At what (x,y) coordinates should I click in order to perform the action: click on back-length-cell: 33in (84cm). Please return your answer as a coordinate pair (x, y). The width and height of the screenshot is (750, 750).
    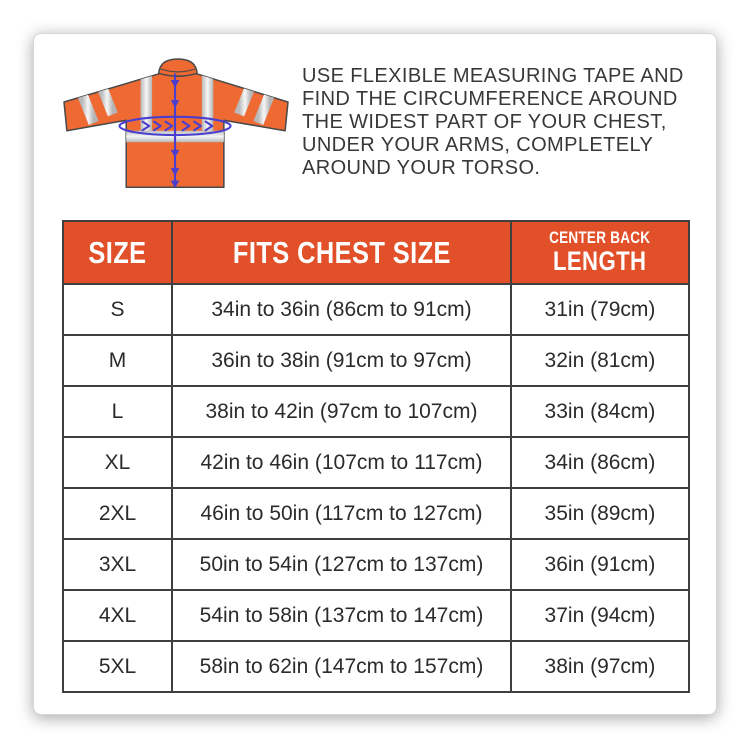
    Looking at the image, I should click on (600, 411).